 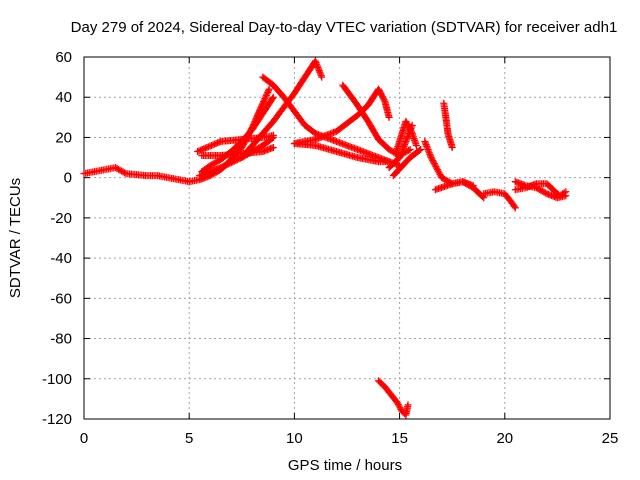 I want to click on x-tick-label: 10, so click(x=294, y=438).